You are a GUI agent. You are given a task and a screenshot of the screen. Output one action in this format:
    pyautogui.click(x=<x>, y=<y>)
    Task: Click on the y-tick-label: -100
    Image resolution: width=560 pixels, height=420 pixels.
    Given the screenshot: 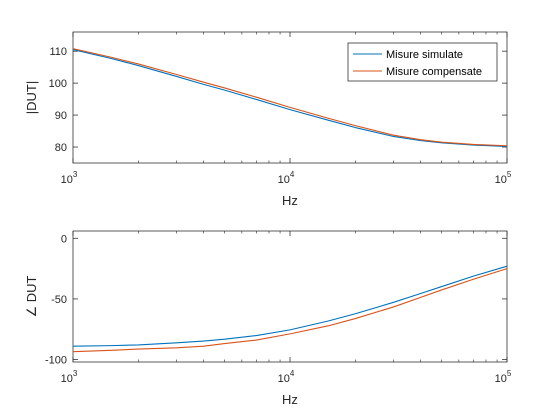 What is the action you would take?
    pyautogui.click(x=56, y=361)
    